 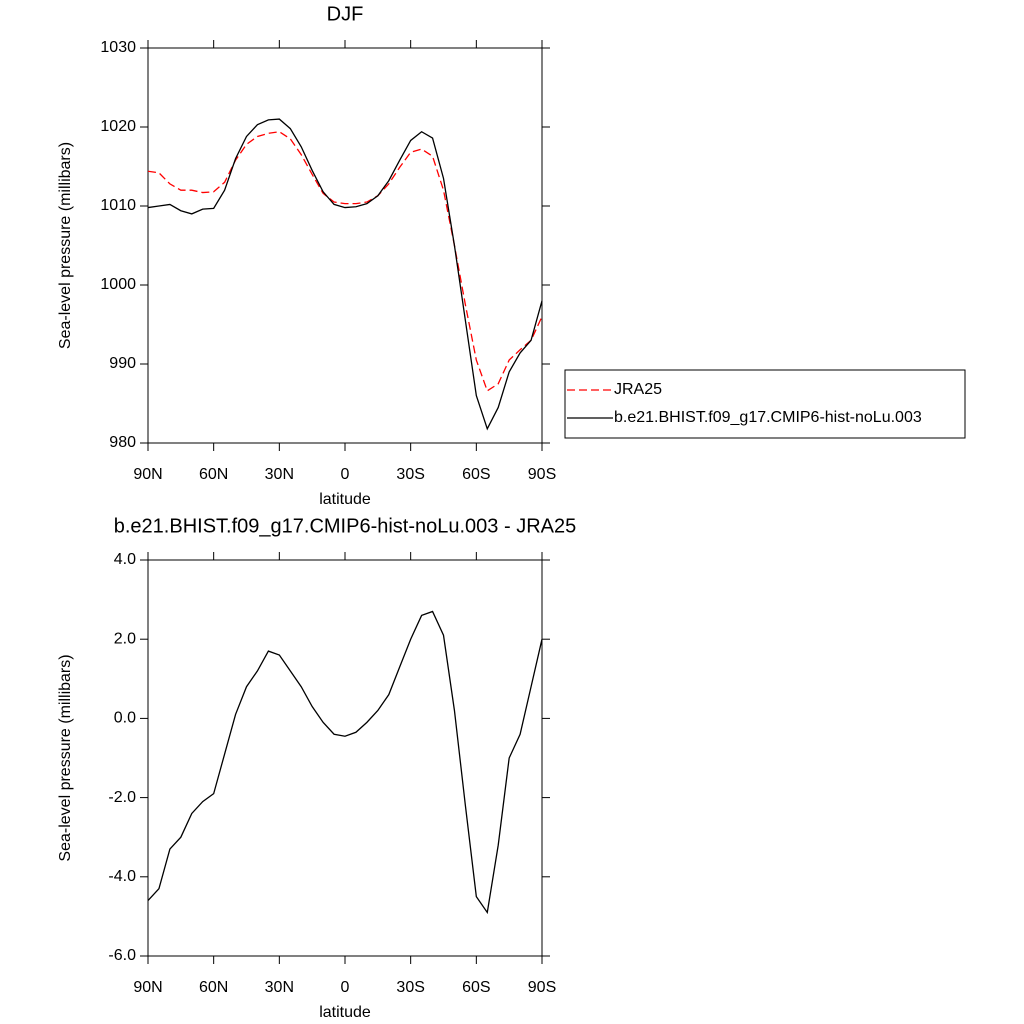 What do you see at coordinates (118, 47) in the screenshot?
I see `y-tick-label: 1030` at bounding box center [118, 47].